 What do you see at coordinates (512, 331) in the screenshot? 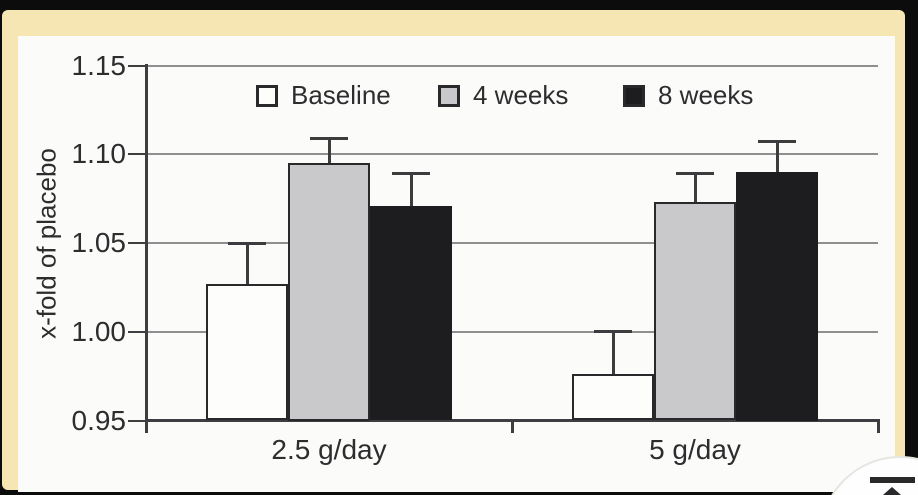
I see `gridline-1.00` at bounding box center [512, 331].